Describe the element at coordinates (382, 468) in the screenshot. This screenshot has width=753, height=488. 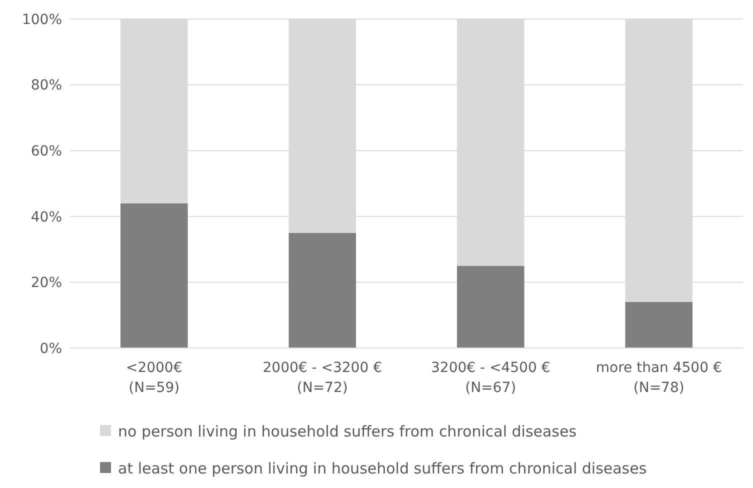
I see `legend-label: at least one person living in household suffers from chronical diseases` at that location.